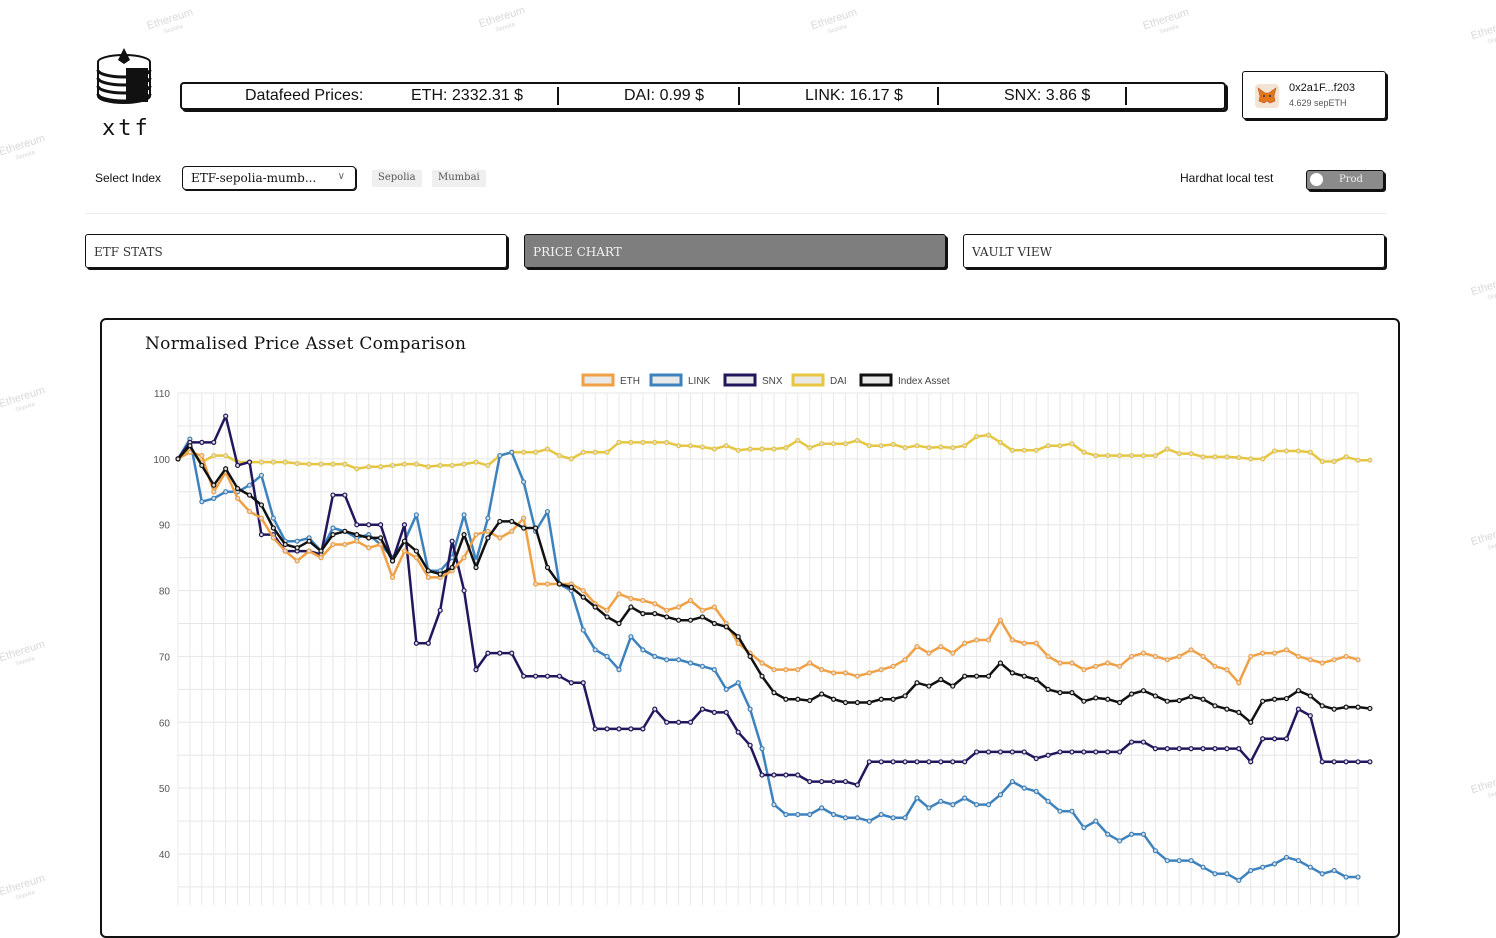 The height and width of the screenshot is (938, 1496). What do you see at coordinates (296, 251) in the screenshot?
I see `tab-etf-stats: ETF STATS` at bounding box center [296, 251].